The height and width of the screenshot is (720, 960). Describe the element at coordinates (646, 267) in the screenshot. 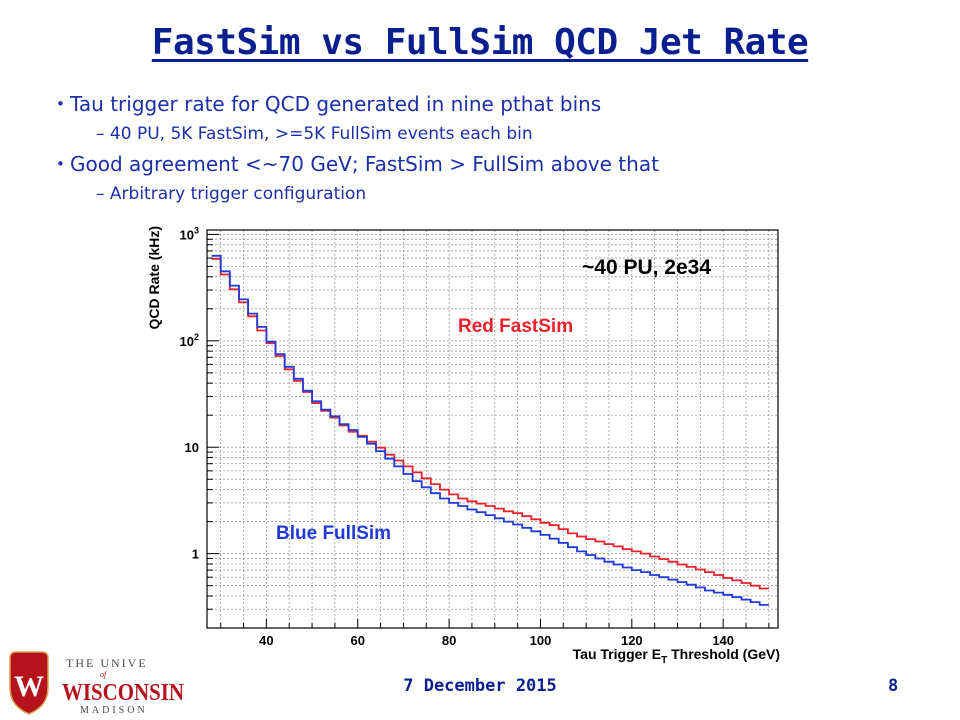

I see `annotation-pileup: ~40 PU, 2e34` at that location.